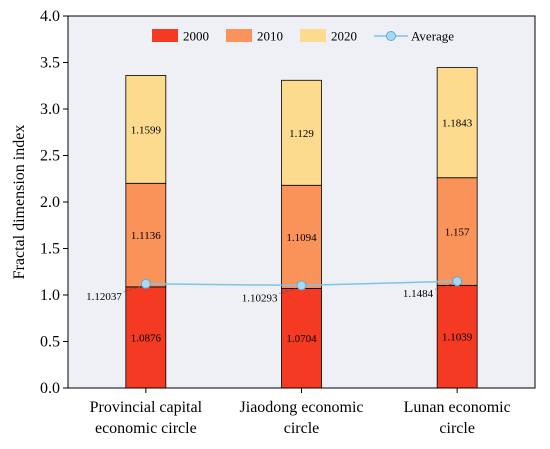 The width and height of the screenshot is (550, 449). What do you see at coordinates (146, 407) in the screenshot?
I see `x-tick-label-0-0: Provincial capital` at bounding box center [146, 407].